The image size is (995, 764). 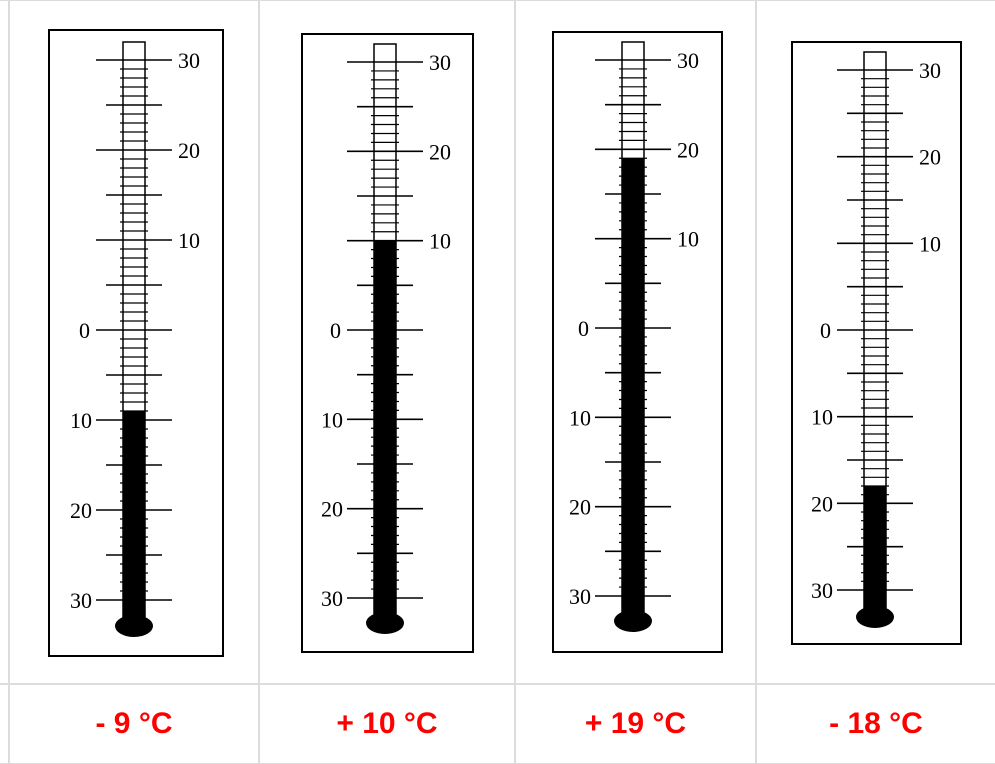 What do you see at coordinates (635, 723) in the screenshot?
I see `caption-3: + 19 °C` at bounding box center [635, 723].